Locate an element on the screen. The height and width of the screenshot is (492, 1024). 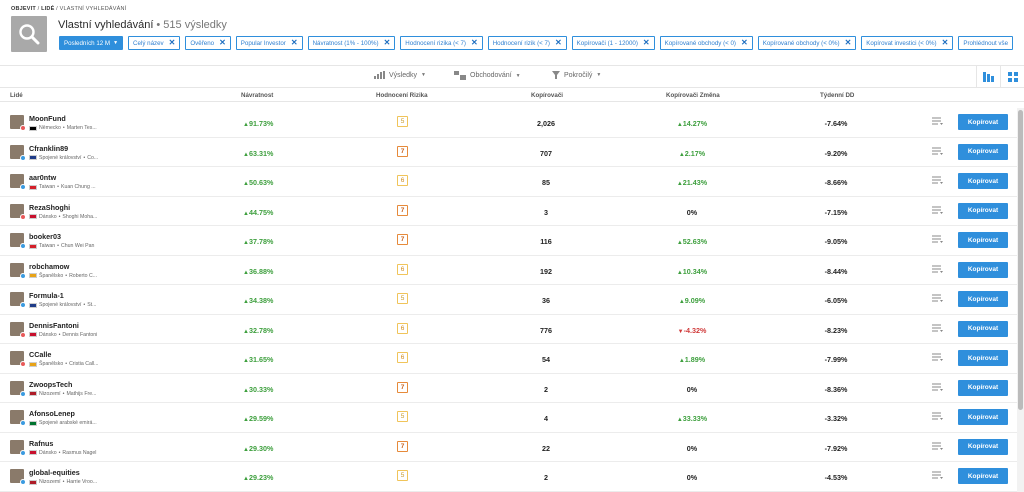
filter-chip: Návratnost (1% - 100%) ✕ is located at coordinates (351, 43).